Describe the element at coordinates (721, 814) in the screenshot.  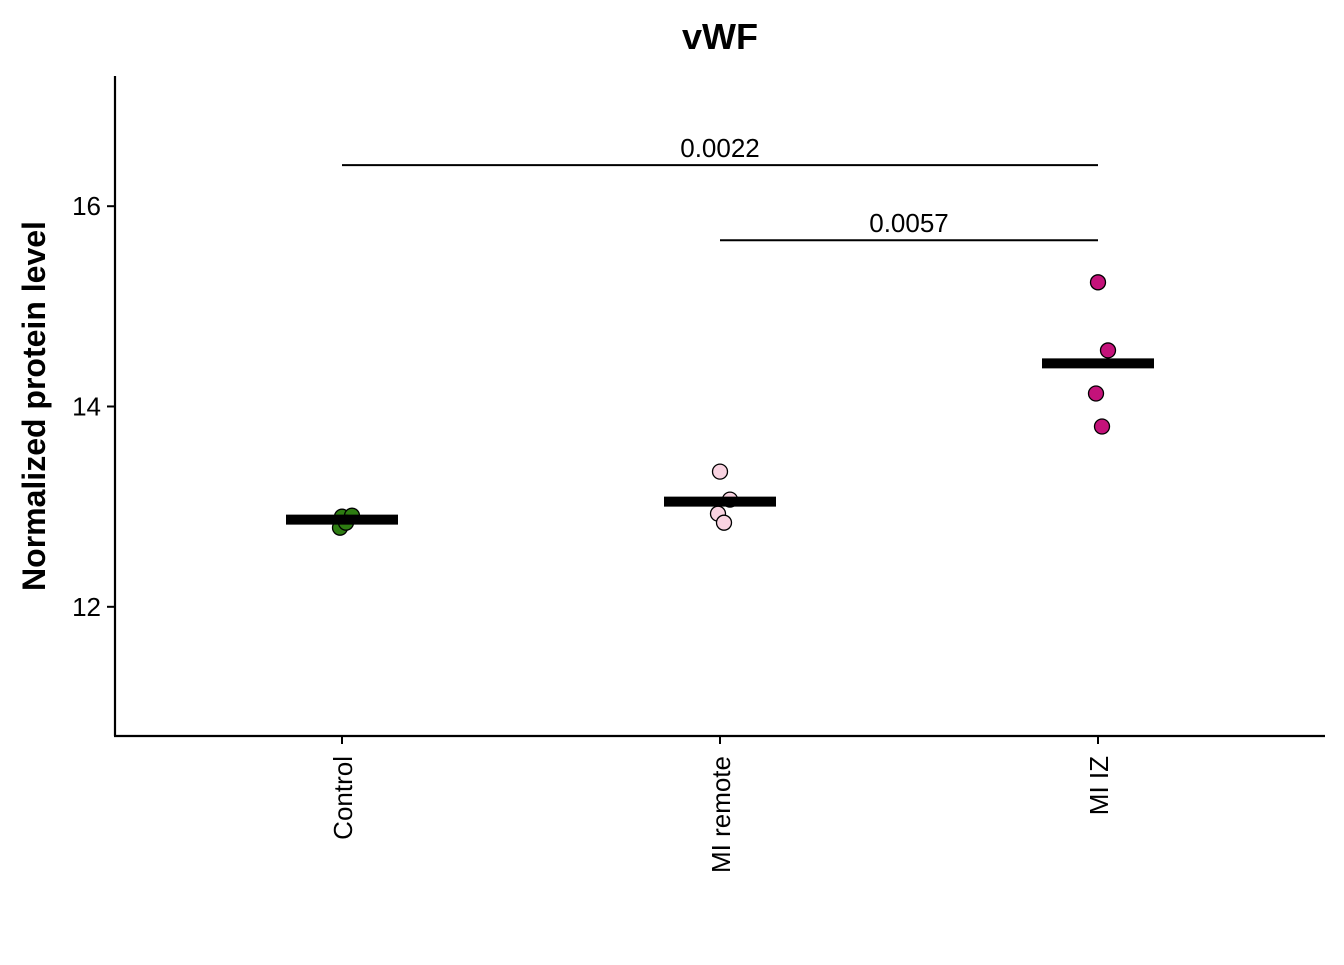
I see `x-tick-label: MI remote` at that location.